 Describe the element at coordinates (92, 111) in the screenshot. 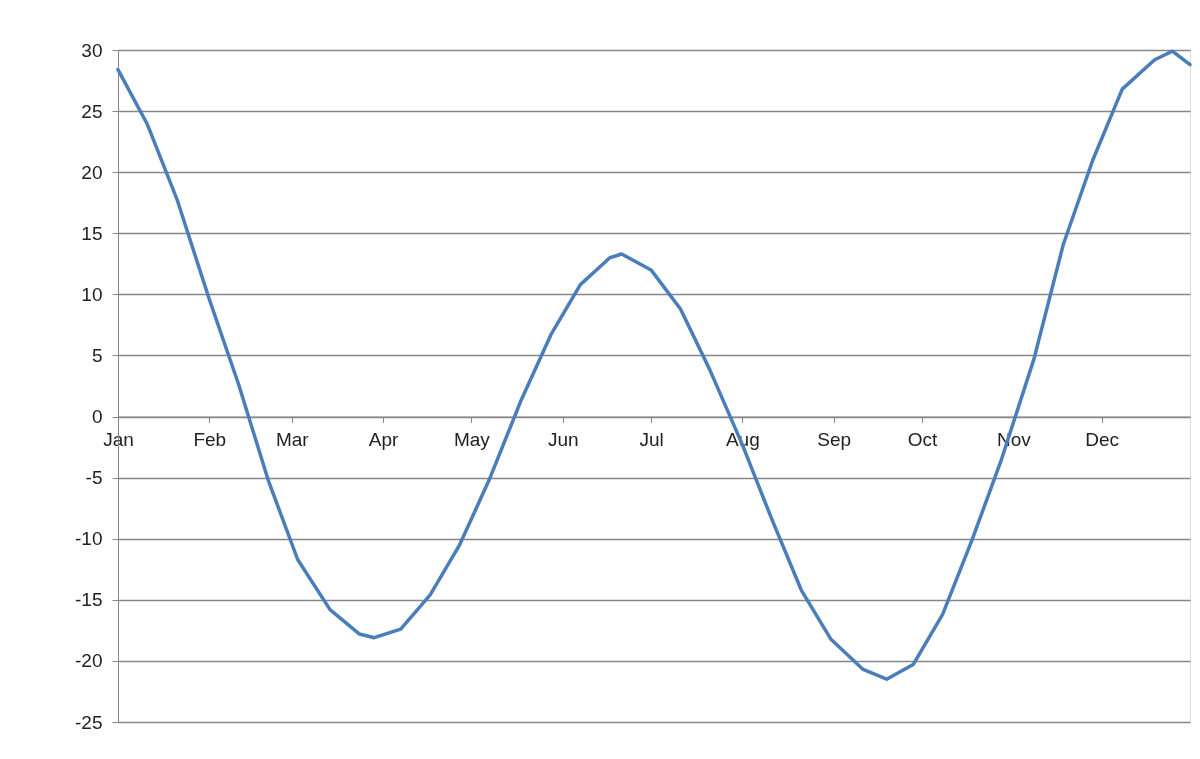

I see `y-tick-label: 25` at that location.